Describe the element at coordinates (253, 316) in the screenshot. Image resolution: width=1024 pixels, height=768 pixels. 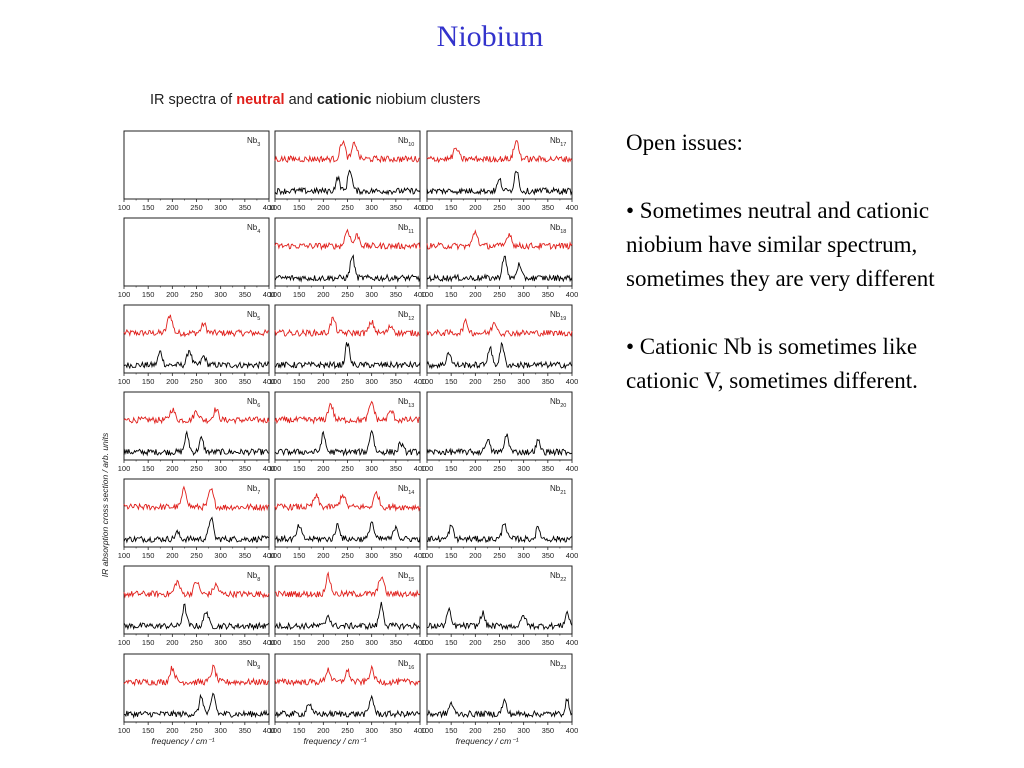
I see `panel-label: Nb5` at that location.